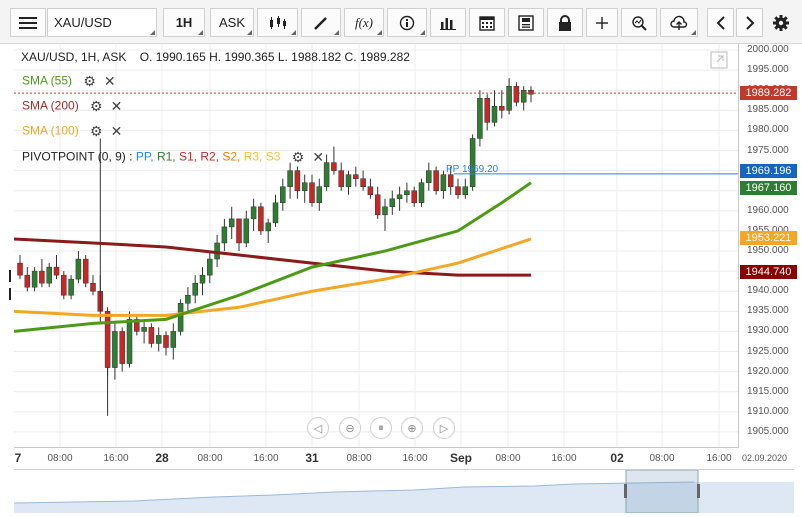  I want to click on cloud-upload-icon, so click(679, 22).